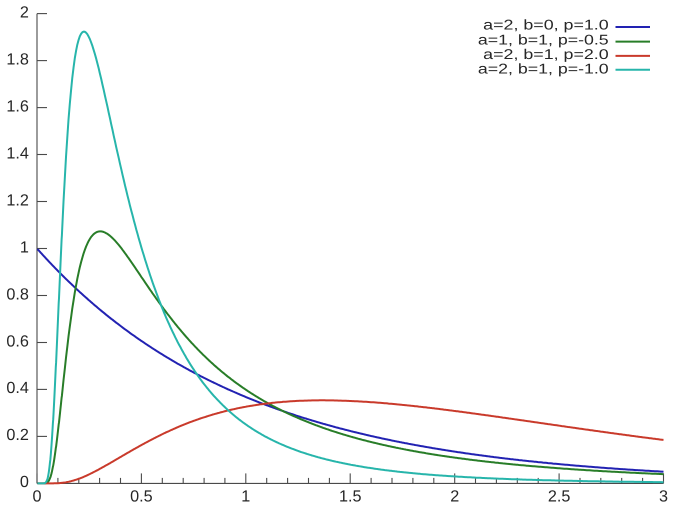  I want to click on svg-text: a=2, b=1, p=-1.0, so click(543, 69).